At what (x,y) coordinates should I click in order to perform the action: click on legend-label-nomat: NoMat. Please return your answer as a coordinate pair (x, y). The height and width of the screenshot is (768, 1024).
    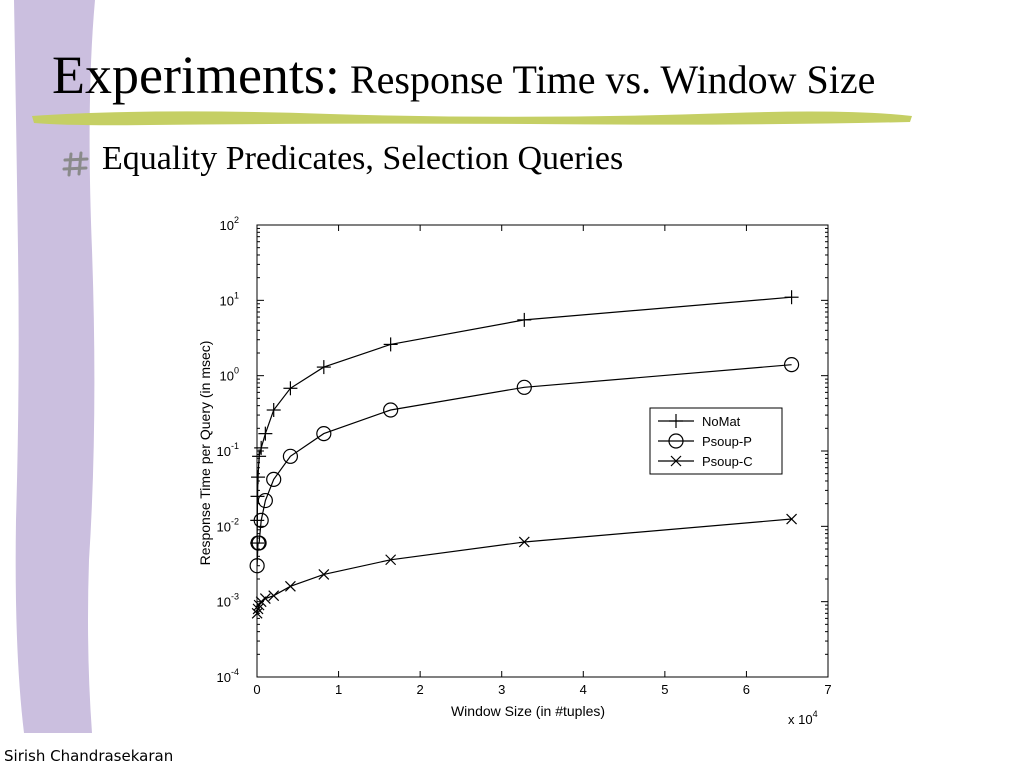
    Looking at the image, I should click on (721, 421).